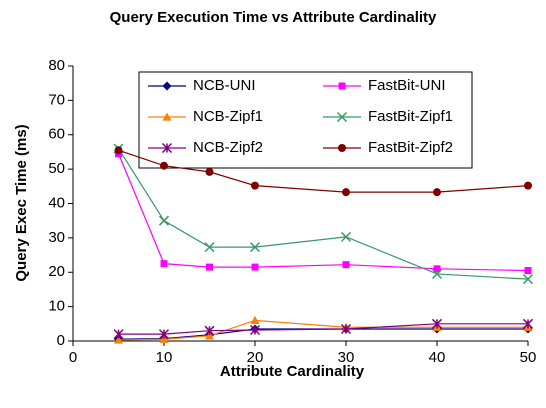 This screenshot has height=408, width=546. What do you see at coordinates (346, 357) in the screenshot?
I see `x-tick-label: 30` at bounding box center [346, 357].